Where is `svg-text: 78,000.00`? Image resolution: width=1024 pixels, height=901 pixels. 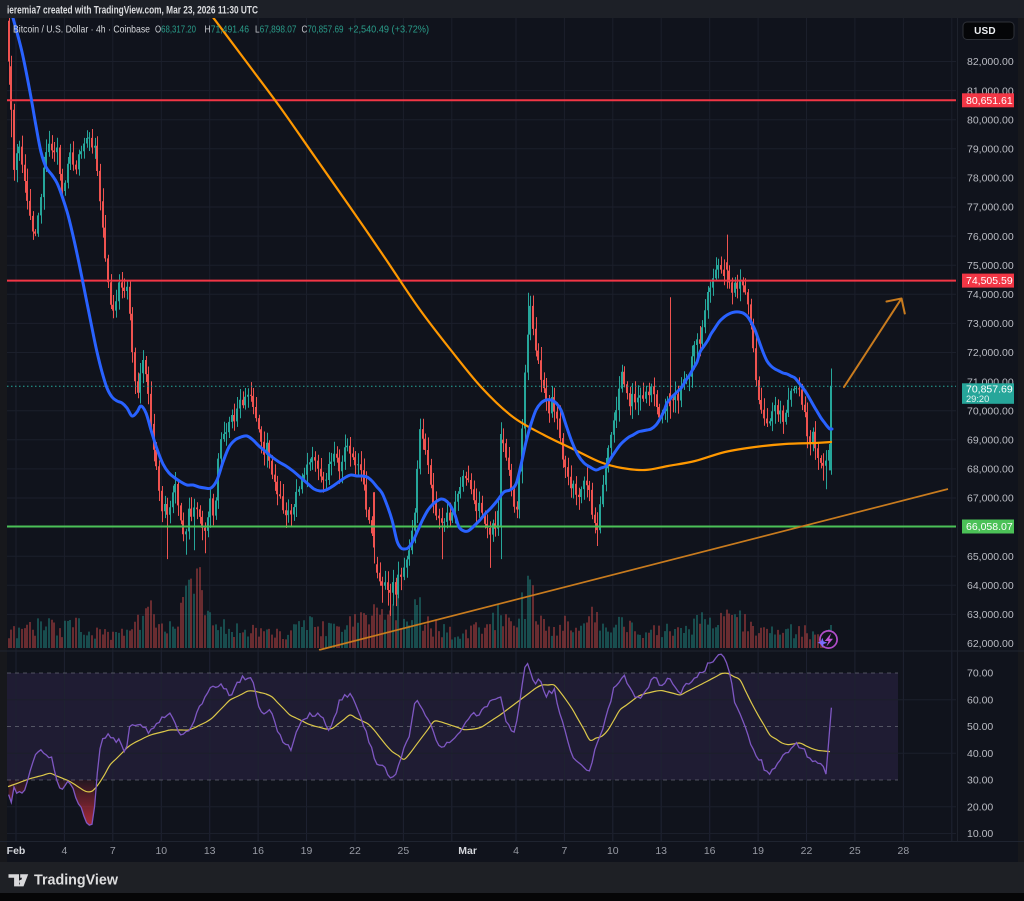
svg-text: 78,000.00 is located at coordinates (990, 179).